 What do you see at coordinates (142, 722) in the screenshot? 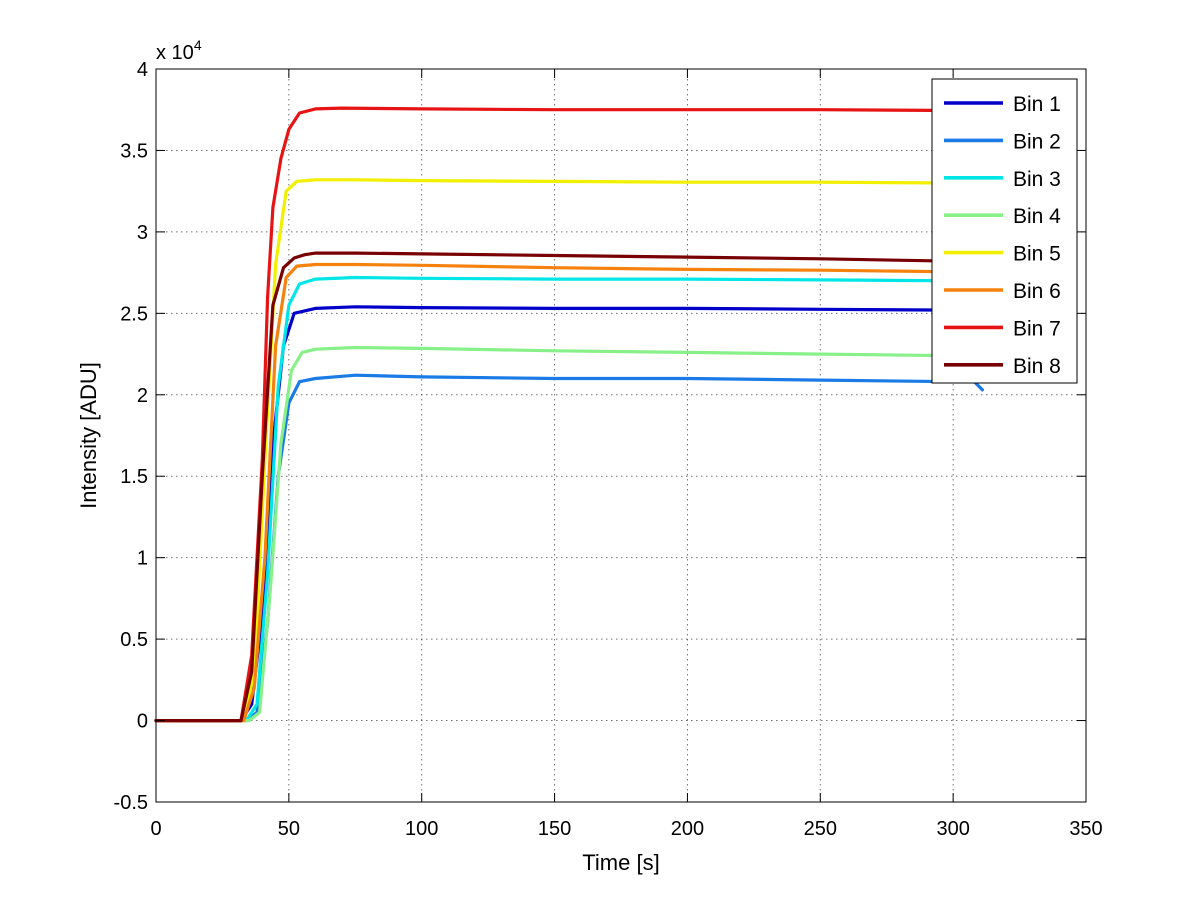
I see `y-tick-label: 0` at bounding box center [142, 722].